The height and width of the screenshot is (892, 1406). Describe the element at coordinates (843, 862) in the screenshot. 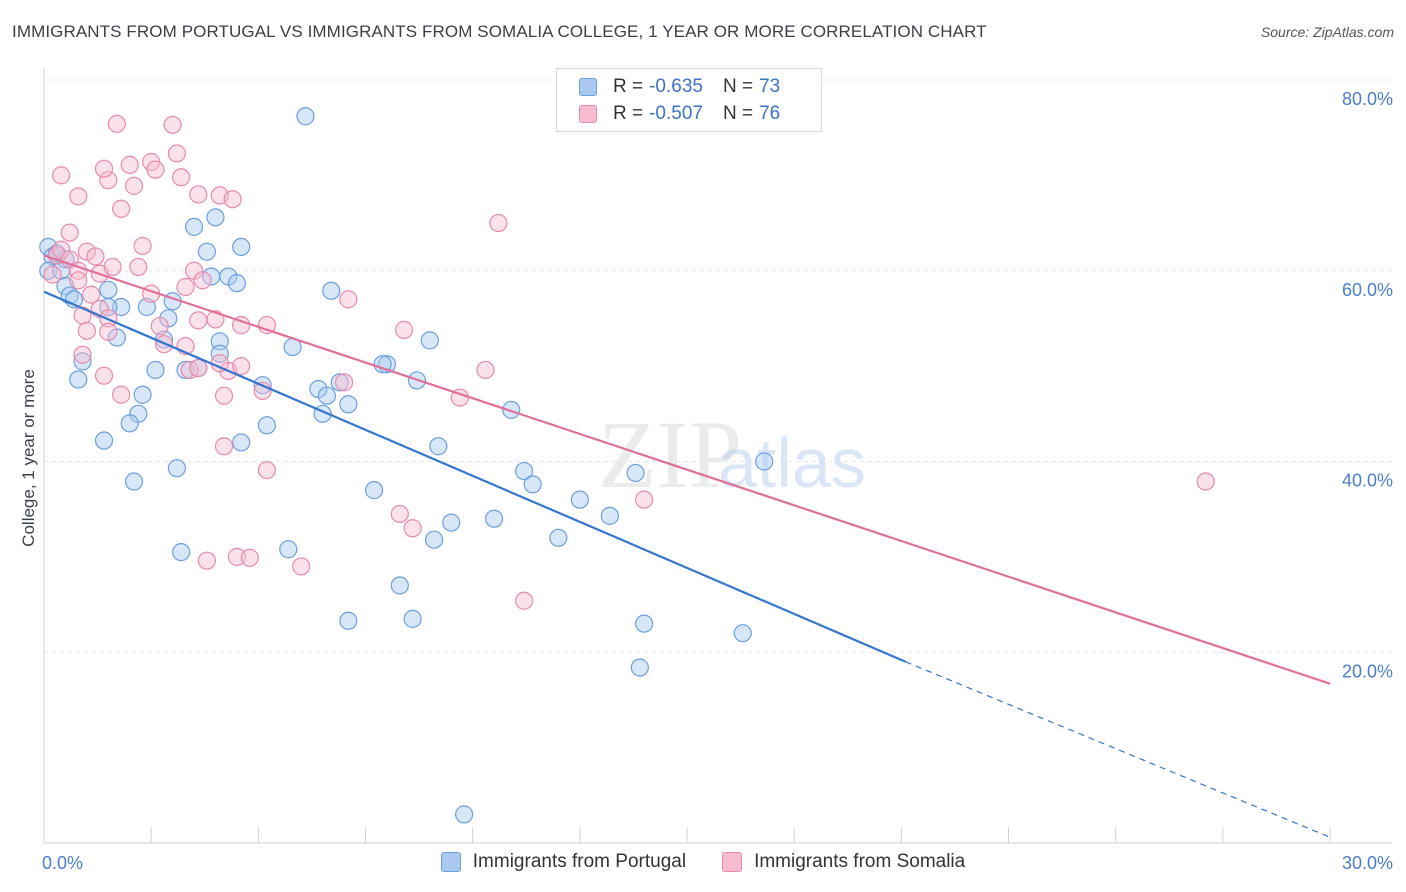

I see `legend-item-somalia: Immigrants from Somalia` at that location.